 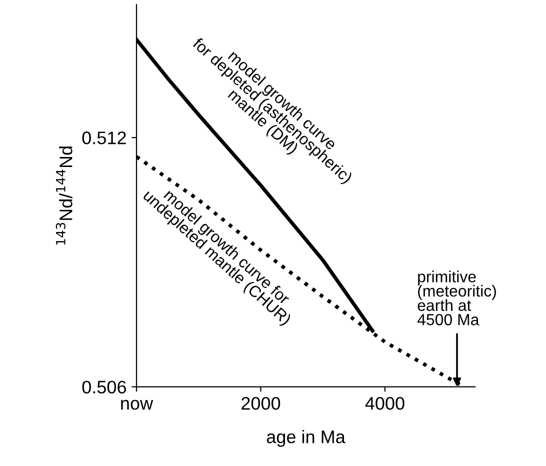 What do you see at coordinates (261, 403) in the screenshot?
I see `x-tick-label: 2000` at bounding box center [261, 403].